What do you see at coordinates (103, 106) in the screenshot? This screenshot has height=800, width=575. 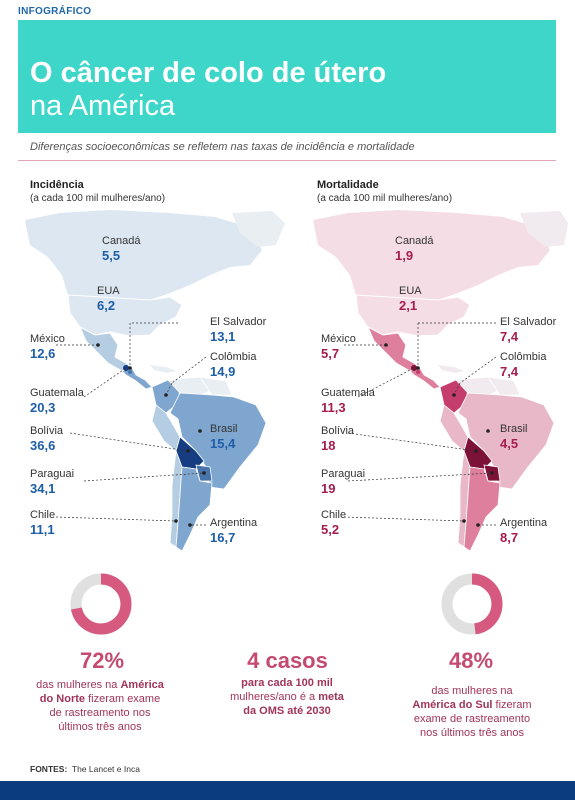 I see `page-title-line2: na América` at bounding box center [103, 106].